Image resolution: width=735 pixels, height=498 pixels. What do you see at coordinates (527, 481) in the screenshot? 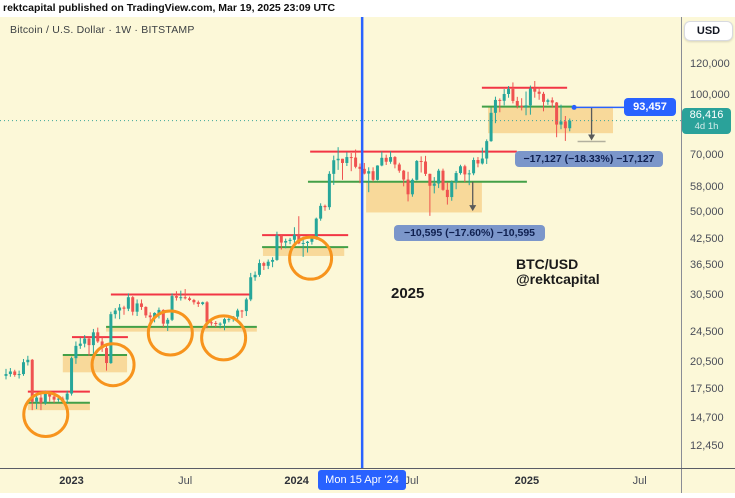
I see `x-axis-label: 2025` at bounding box center [527, 481].